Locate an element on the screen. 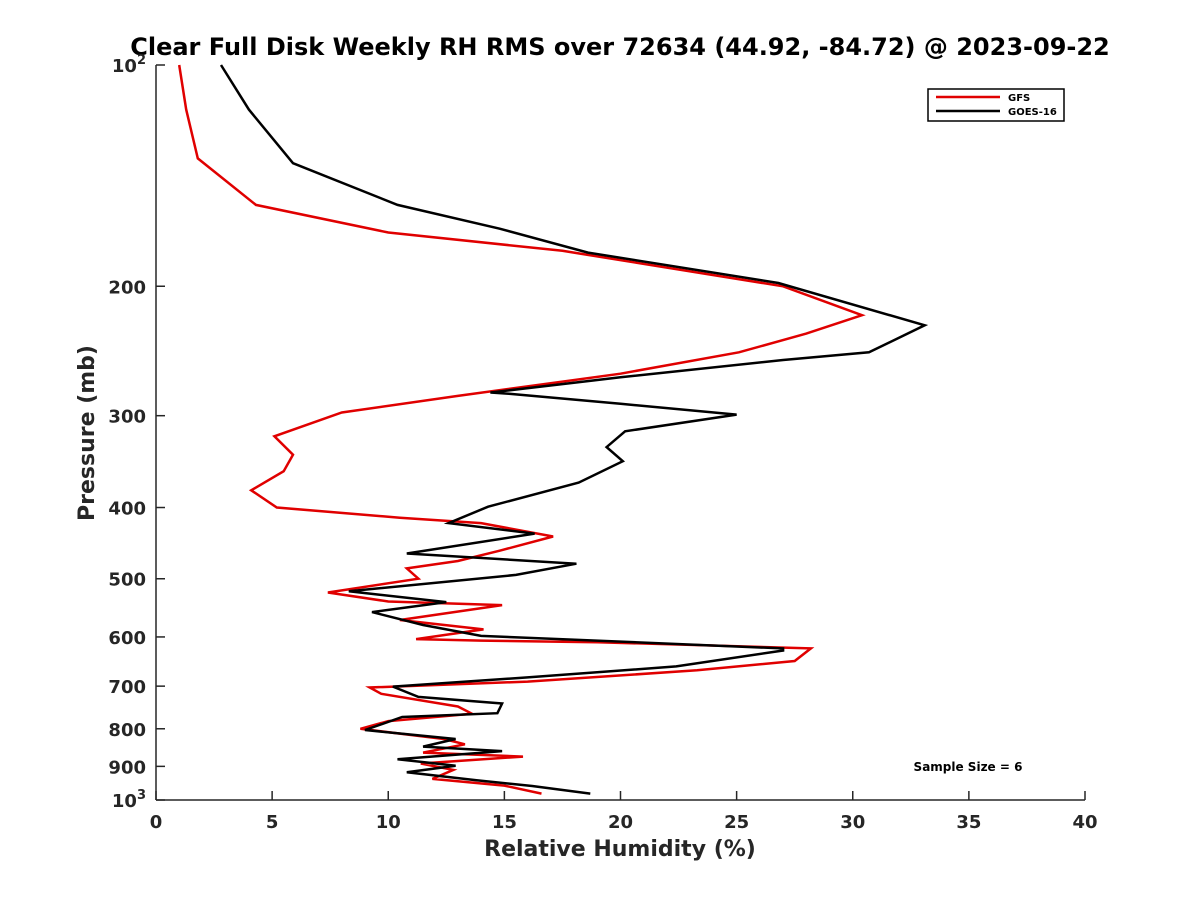 The height and width of the screenshot is (900, 1200). y-tick-label: 600 is located at coordinates (127, 638).